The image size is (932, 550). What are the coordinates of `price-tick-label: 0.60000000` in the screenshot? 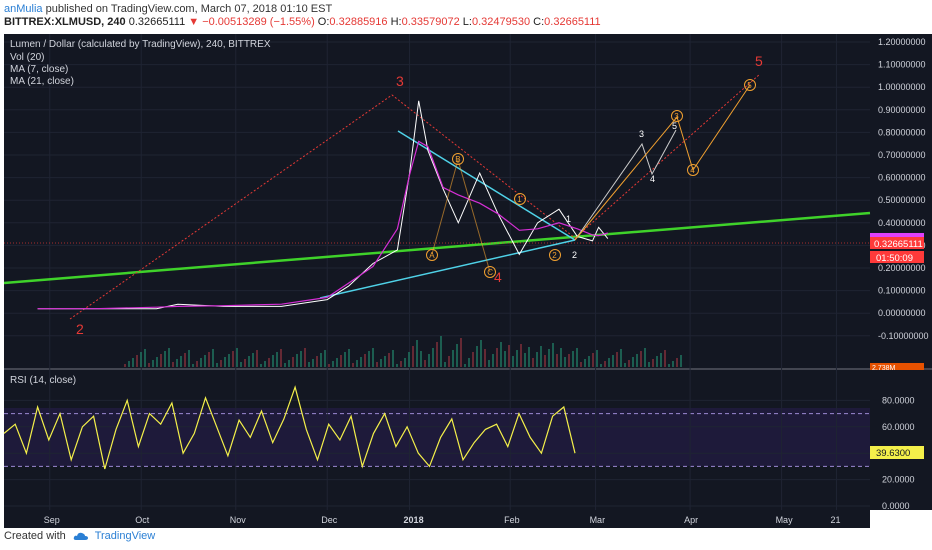 It's located at (902, 178).